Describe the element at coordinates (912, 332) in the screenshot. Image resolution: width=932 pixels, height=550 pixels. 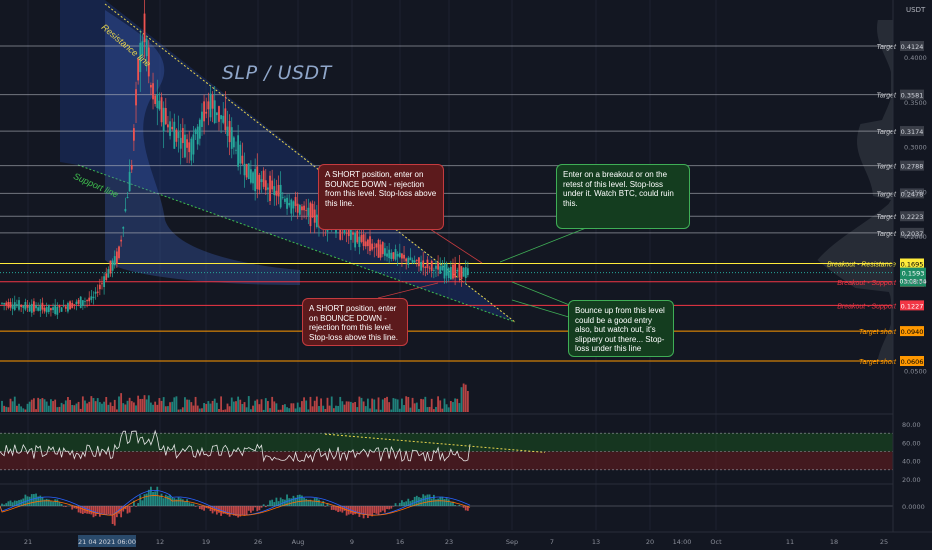
I see `level-price-10: 0.0940` at that location.